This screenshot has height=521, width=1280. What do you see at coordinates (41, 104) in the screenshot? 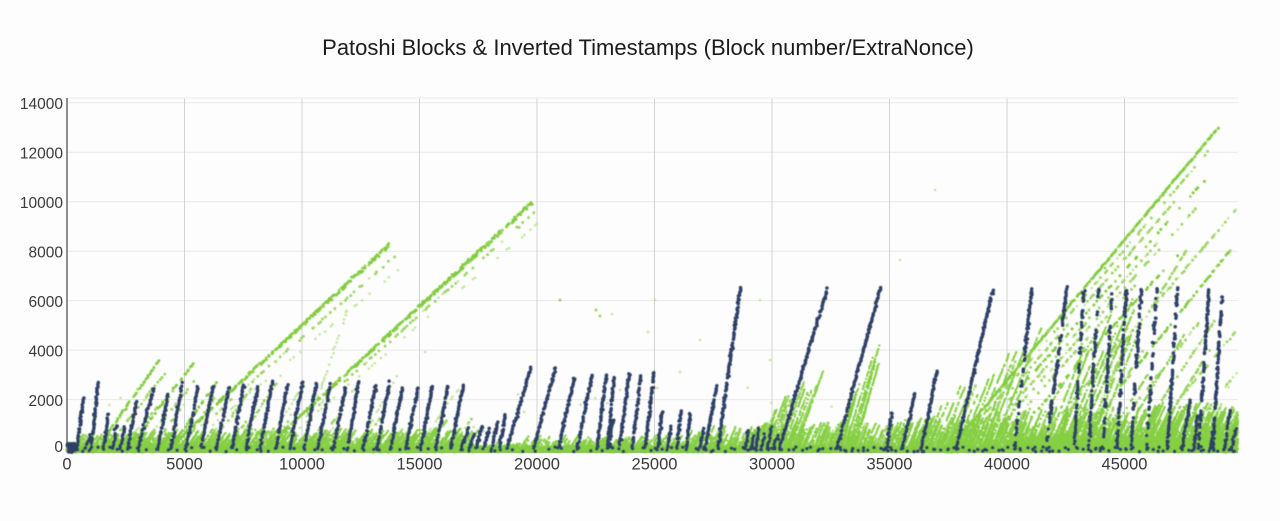
I see `svg-text: 14000` at bounding box center [41, 104].